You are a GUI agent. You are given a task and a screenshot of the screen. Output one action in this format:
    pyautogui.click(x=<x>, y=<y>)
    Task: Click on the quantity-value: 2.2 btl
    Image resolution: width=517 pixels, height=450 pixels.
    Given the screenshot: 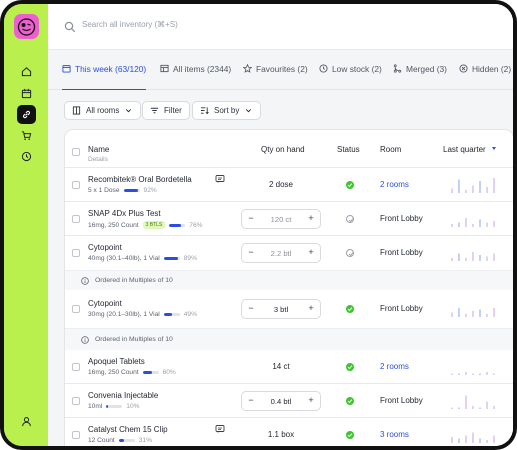 What is the action you would take?
    pyautogui.click(x=281, y=253)
    